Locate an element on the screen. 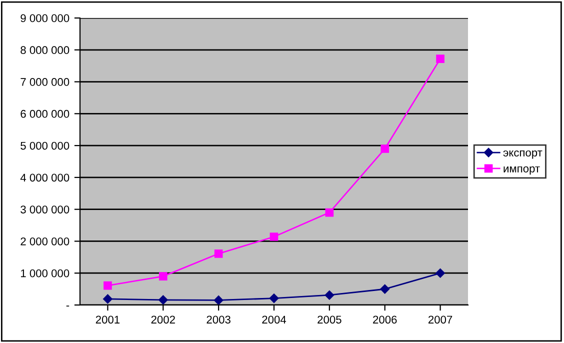  y-tick-label: 1 000 000 is located at coordinates (45, 273).